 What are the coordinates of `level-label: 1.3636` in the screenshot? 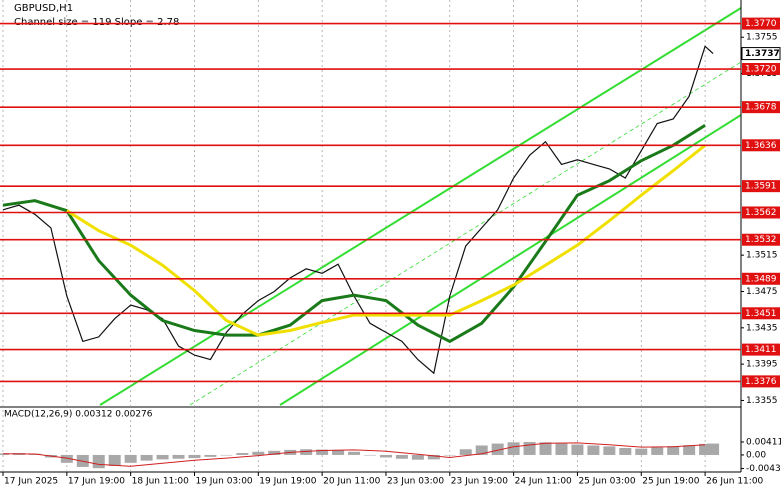 It's located at (761, 146).